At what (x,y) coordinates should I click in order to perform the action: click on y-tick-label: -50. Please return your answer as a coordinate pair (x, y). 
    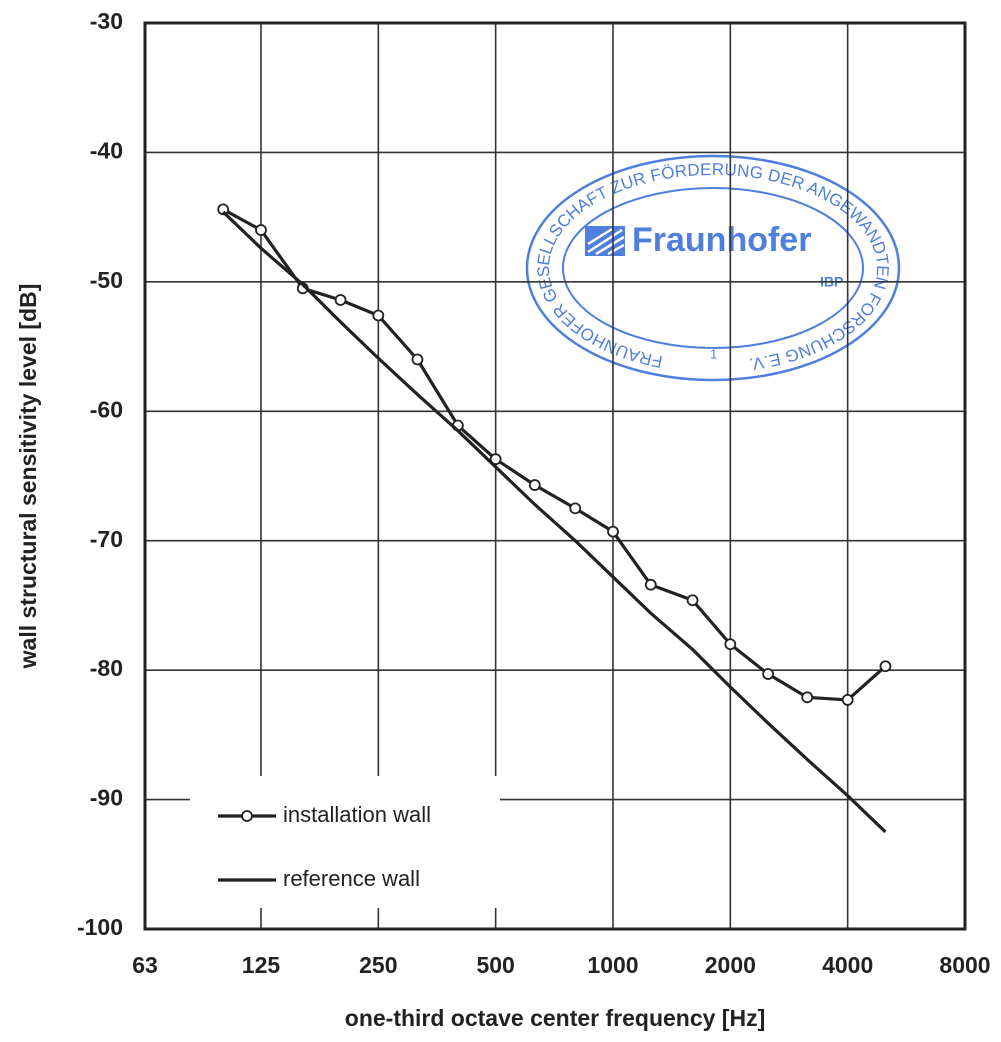
    Looking at the image, I should click on (106, 280).